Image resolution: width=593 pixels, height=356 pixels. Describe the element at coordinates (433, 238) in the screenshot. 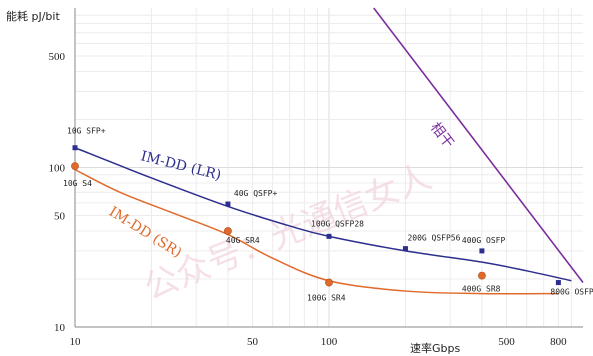

I see `data-label: 200G QSFP56` at that location.